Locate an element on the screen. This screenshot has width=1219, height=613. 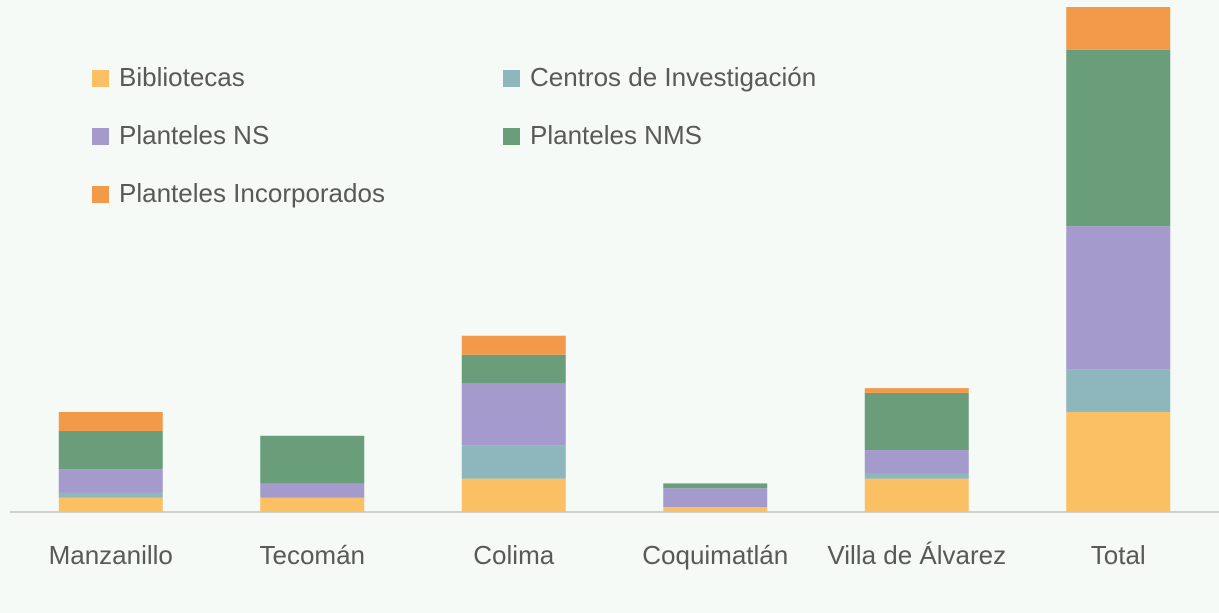
legend-label: Centros de Investigación is located at coordinates (673, 77).